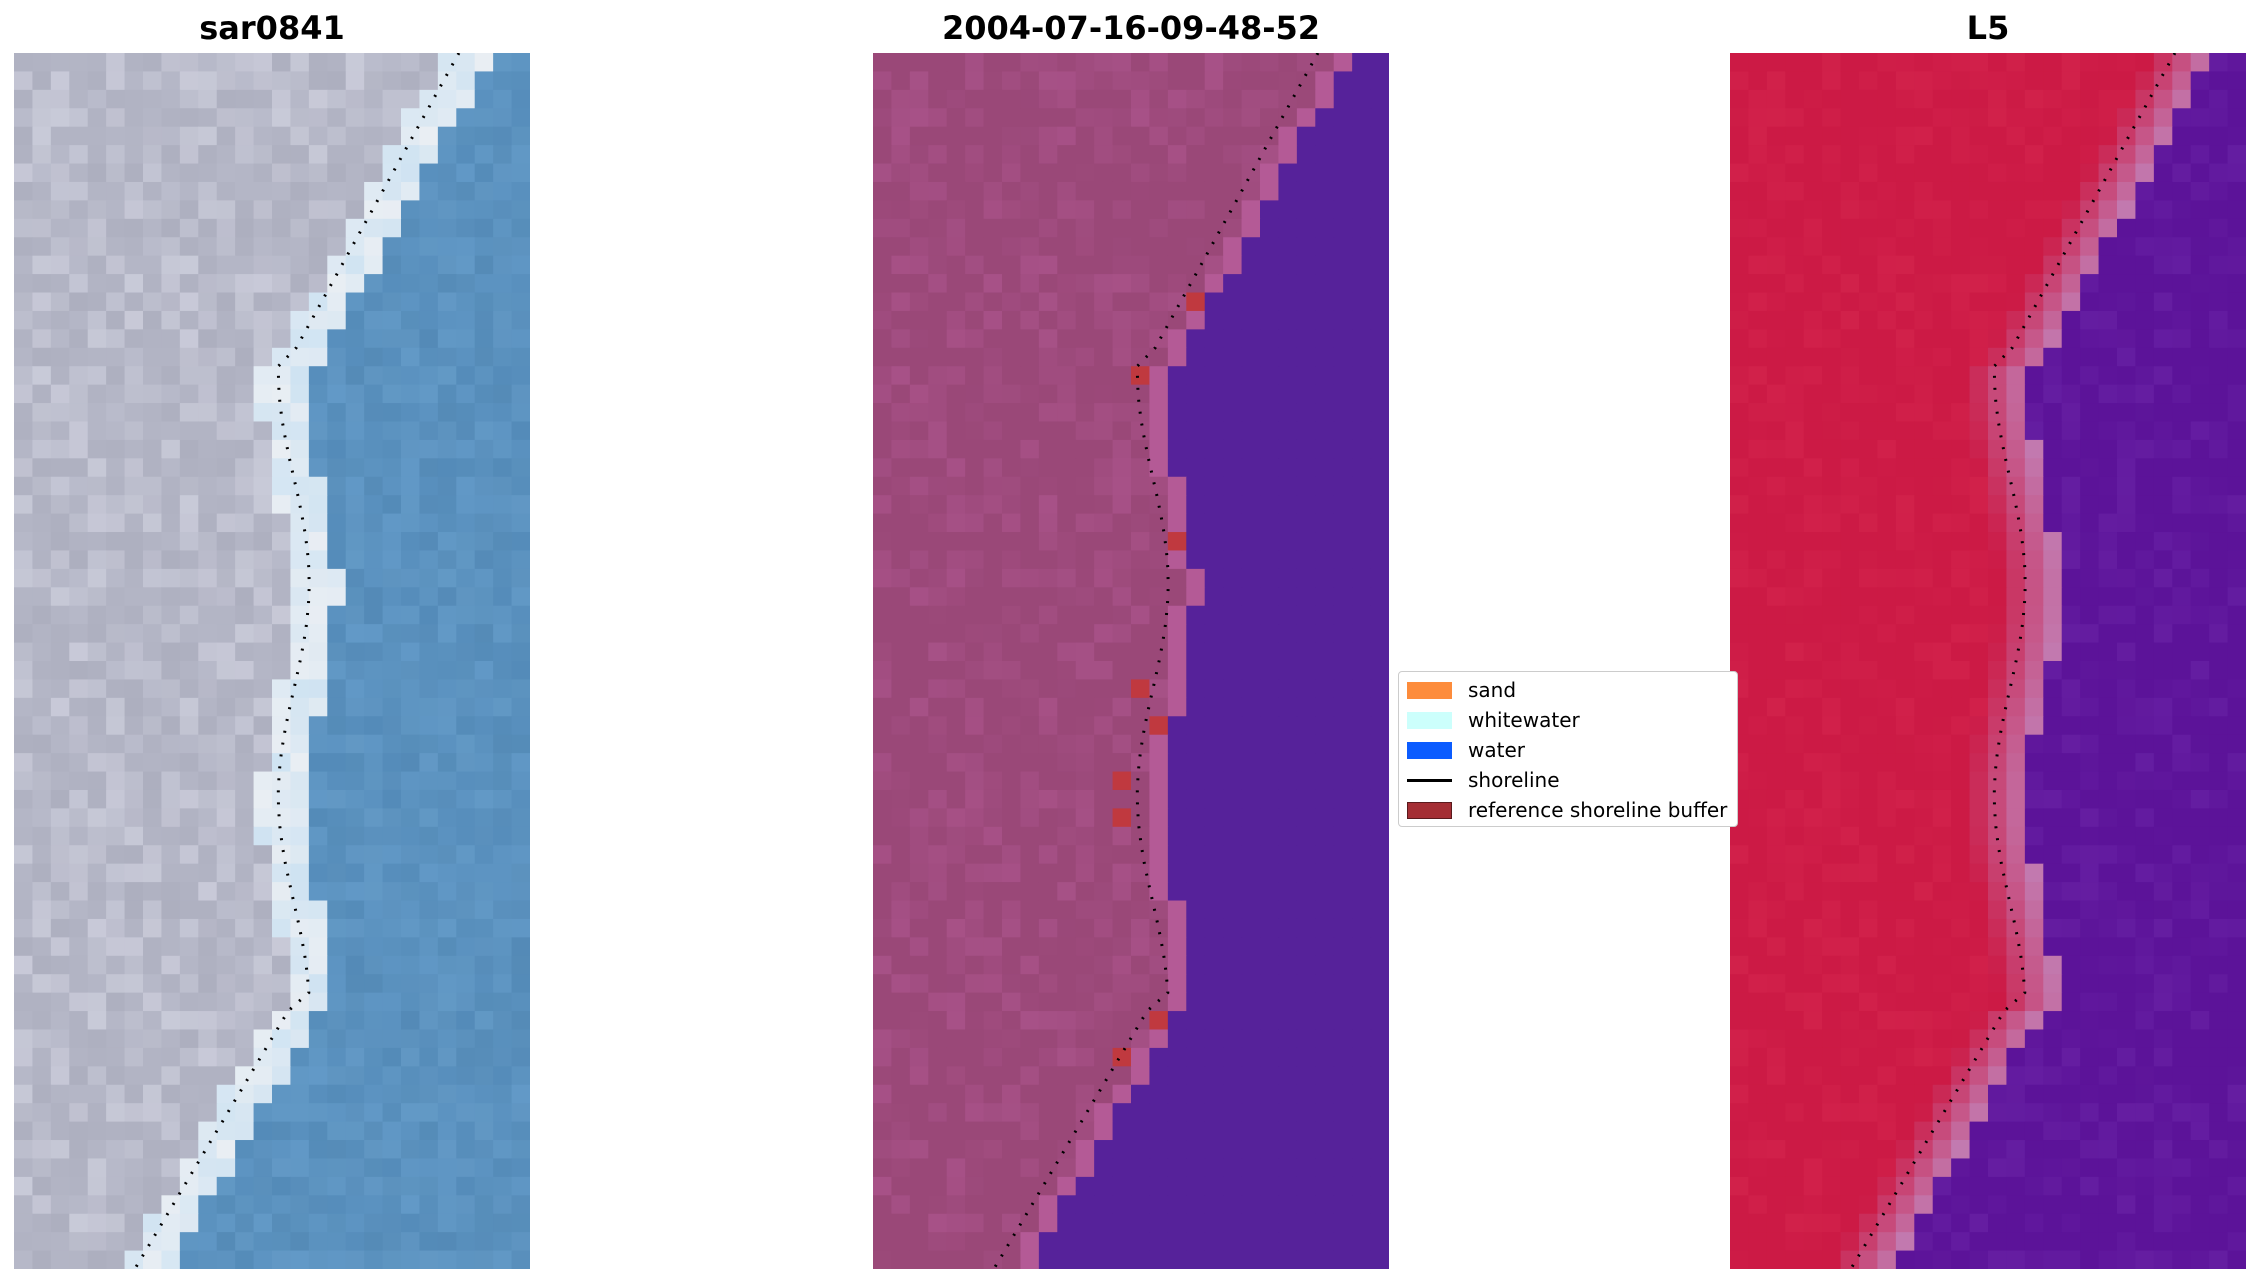 The image size is (2260, 1283). Describe the element at coordinates (1429, 810) in the screenshot. I see `reference-buffer-swatch` at that location.